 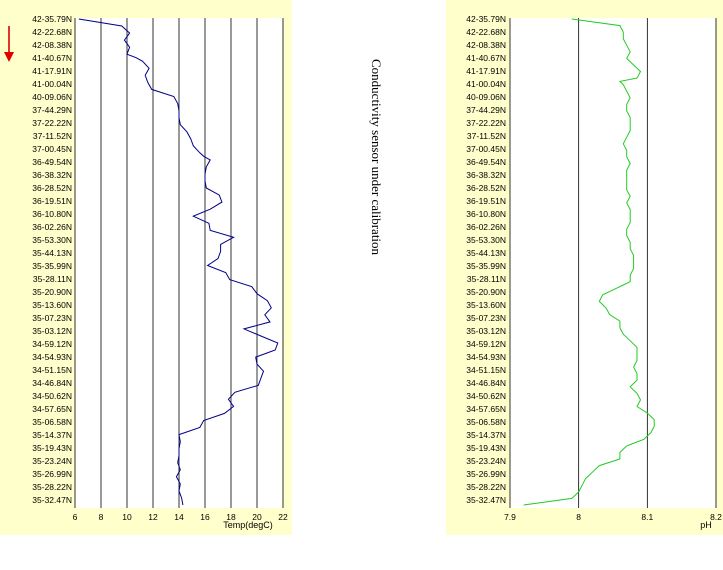 I want to click on ph-latitude-label: 40-09.06N, so click(x=486, y=97).